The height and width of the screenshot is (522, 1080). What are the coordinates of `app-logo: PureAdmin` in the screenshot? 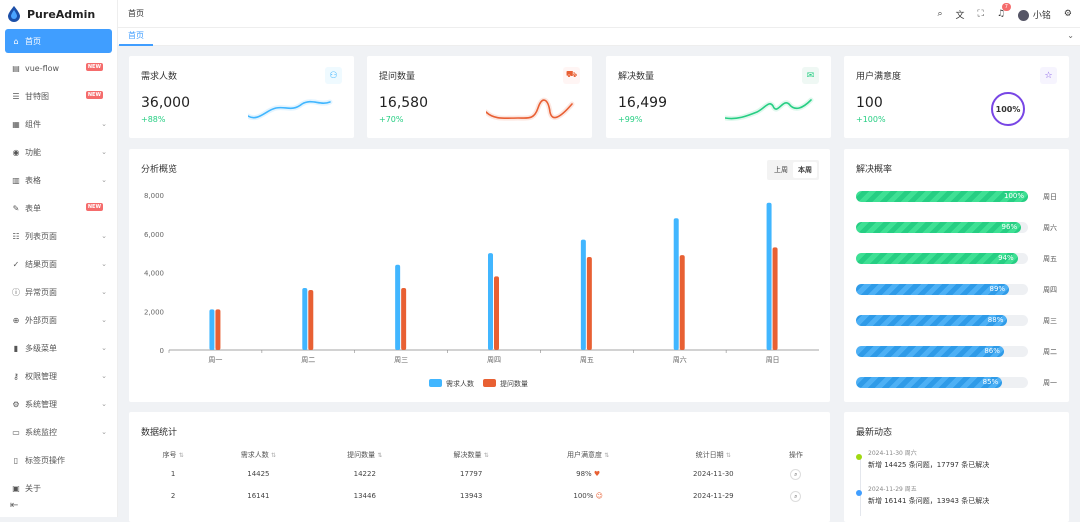 It's located at (58, 14).